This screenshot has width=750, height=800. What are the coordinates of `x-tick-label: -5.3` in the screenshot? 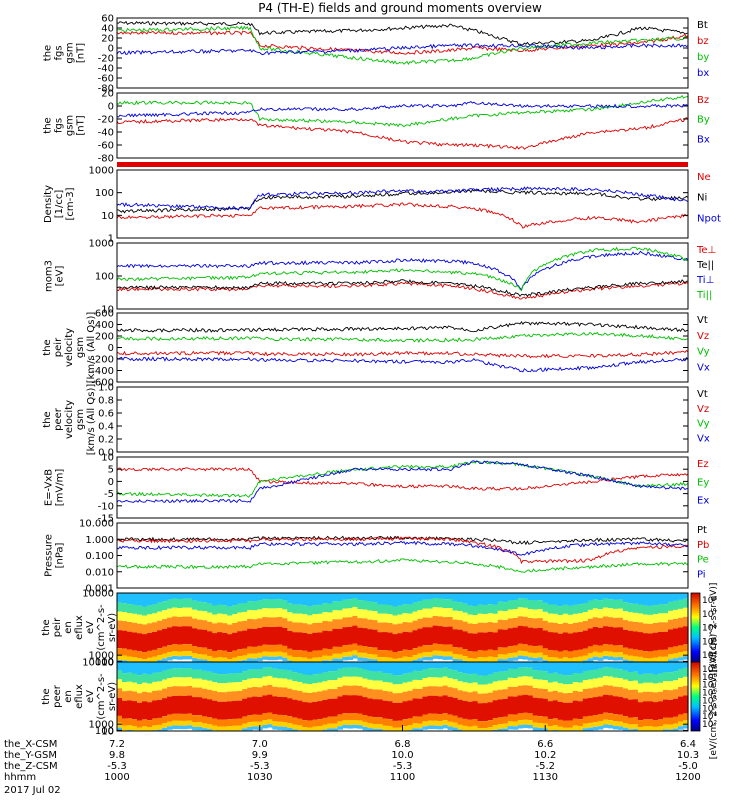 It's located at (117, 766).